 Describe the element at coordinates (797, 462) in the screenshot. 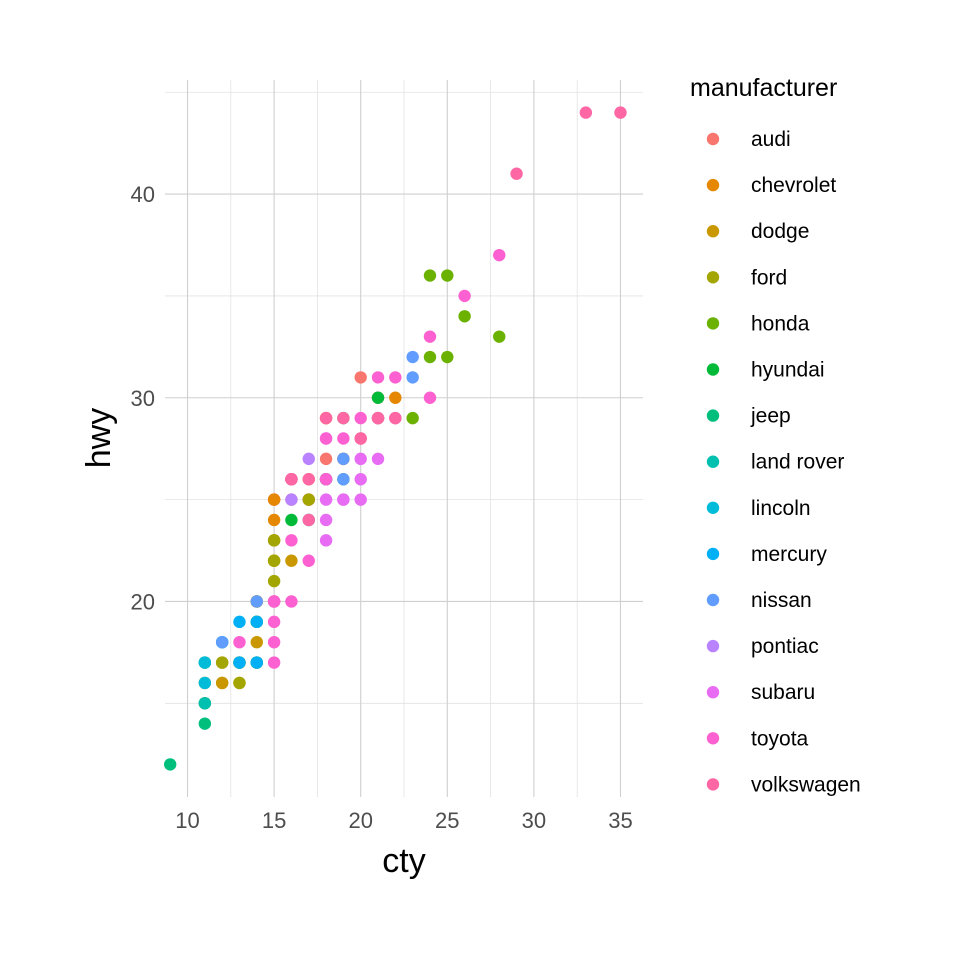

I see `legend-label: land rover` at that location.